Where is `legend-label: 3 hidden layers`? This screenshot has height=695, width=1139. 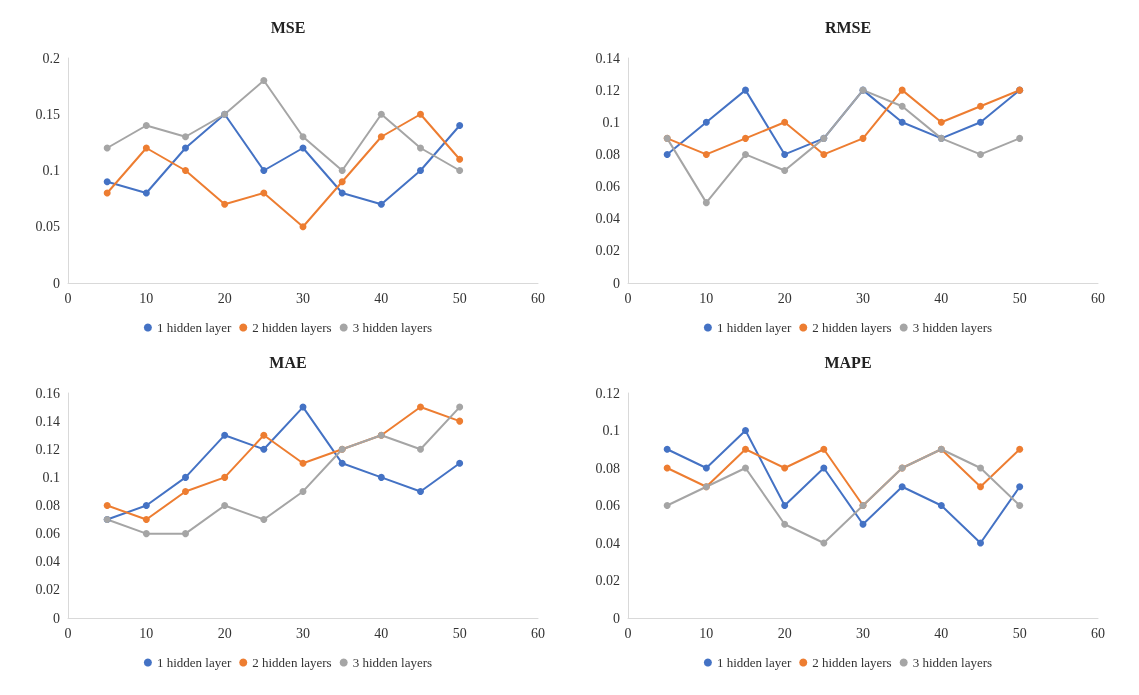 legend-label: 3 hidden layers is located at coordinates (392, 327).